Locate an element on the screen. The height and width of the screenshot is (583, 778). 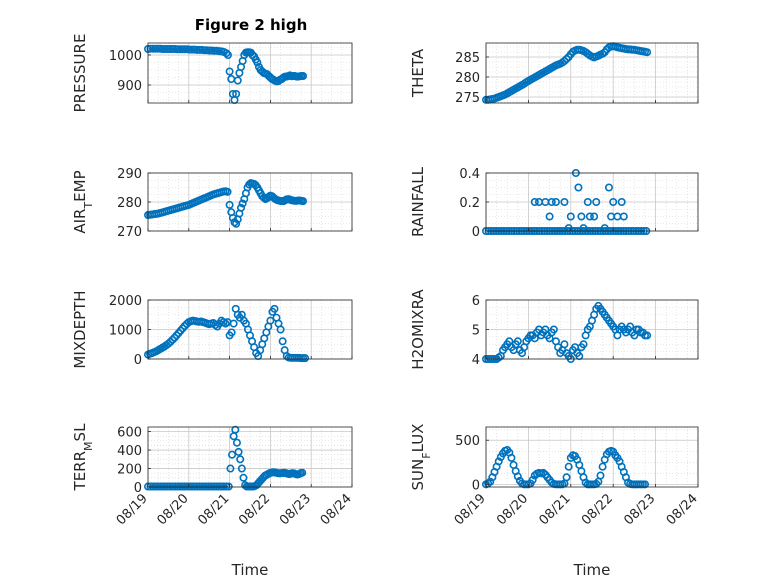
subplot-2: 275 280 285 THETA is located at coordinates (554, 74).